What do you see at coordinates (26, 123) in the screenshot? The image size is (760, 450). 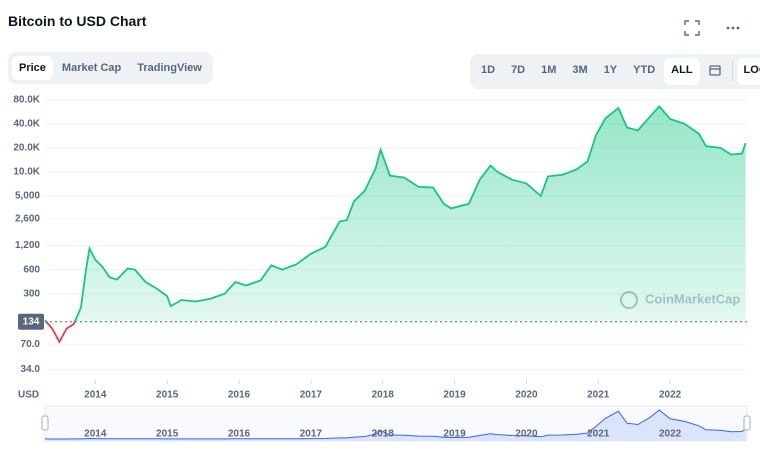 I see `y-tick-label: 40.0K` at bounding box center [26, 123].